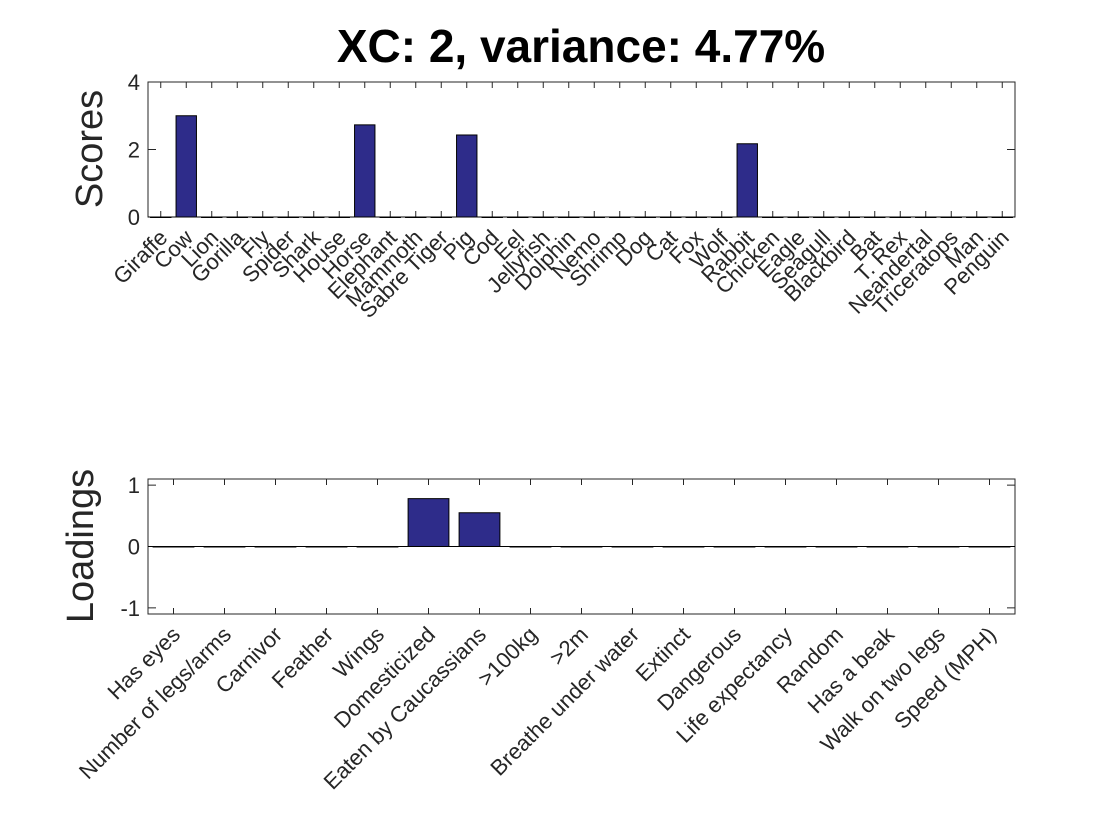 This screenshot has width=1120, height=840. I want to click on scores-axes-box, so click(581, 149).